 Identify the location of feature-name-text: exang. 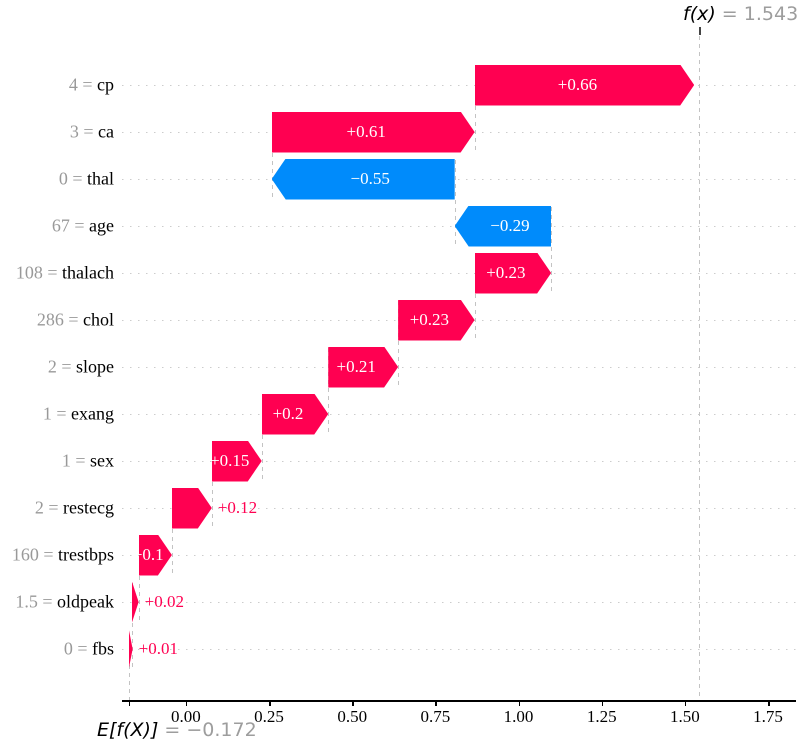
(92, 413).